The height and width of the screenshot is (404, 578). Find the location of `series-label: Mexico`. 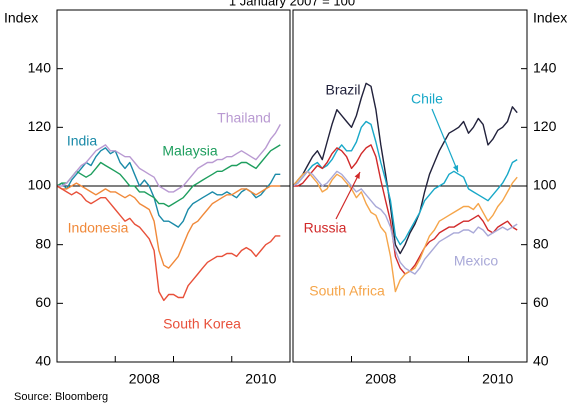

series-label: Mexico is located at coordinates (476, 261).